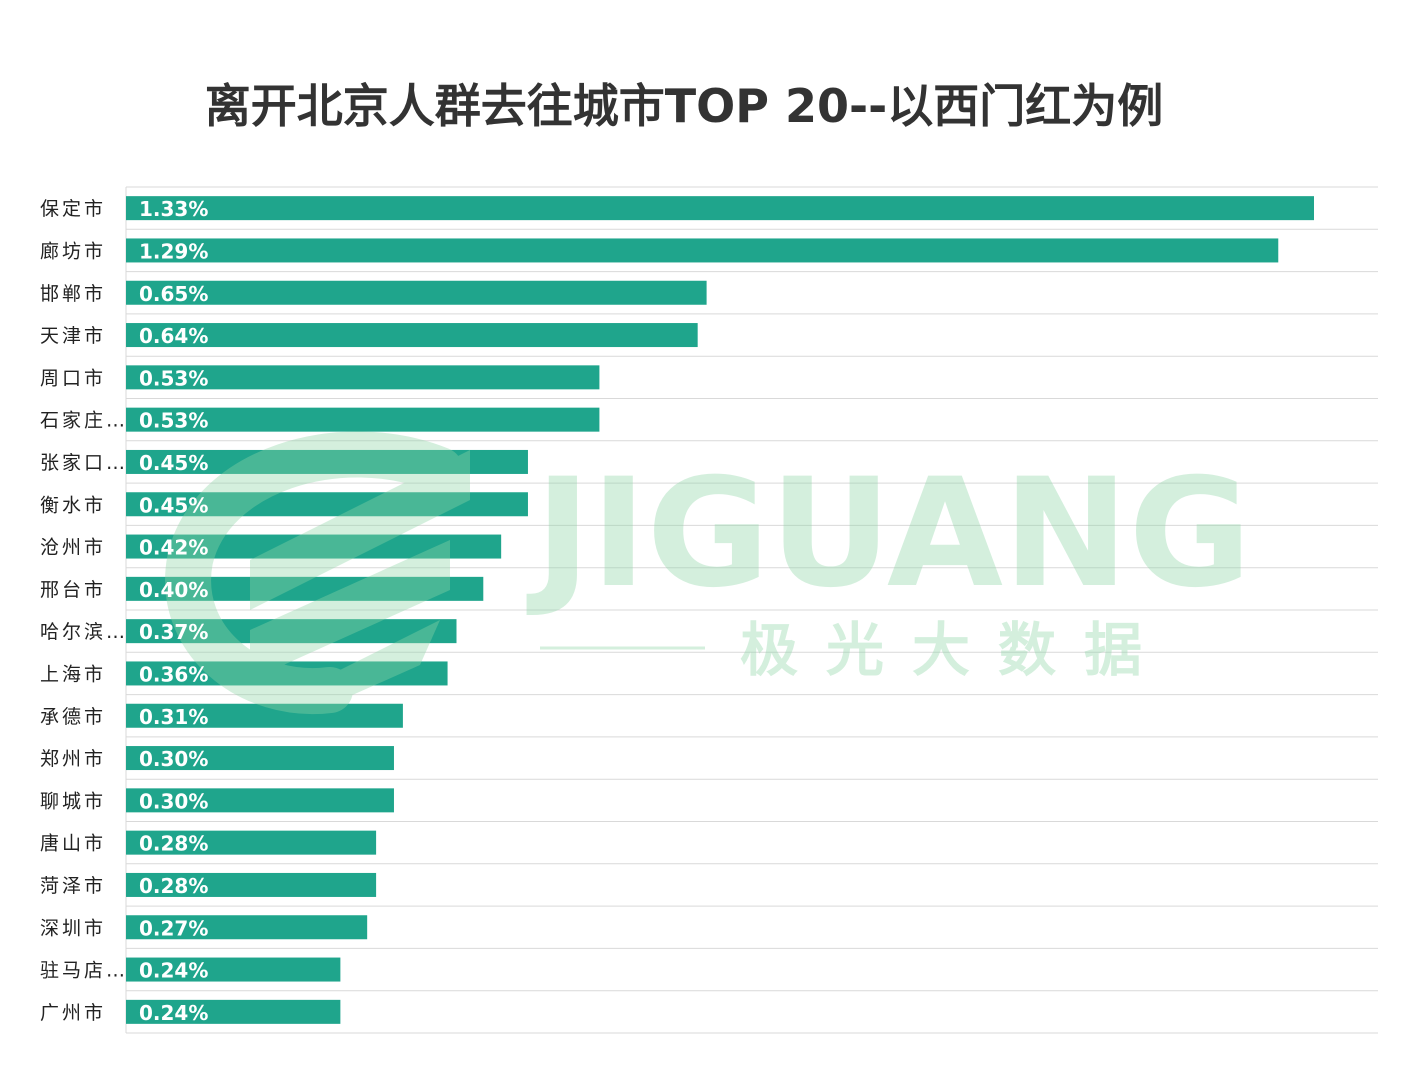  What do you see at coordinates (173, 928) in the screenshot?
I see `value-label: 0.27%` at bounding box center [173, 928].